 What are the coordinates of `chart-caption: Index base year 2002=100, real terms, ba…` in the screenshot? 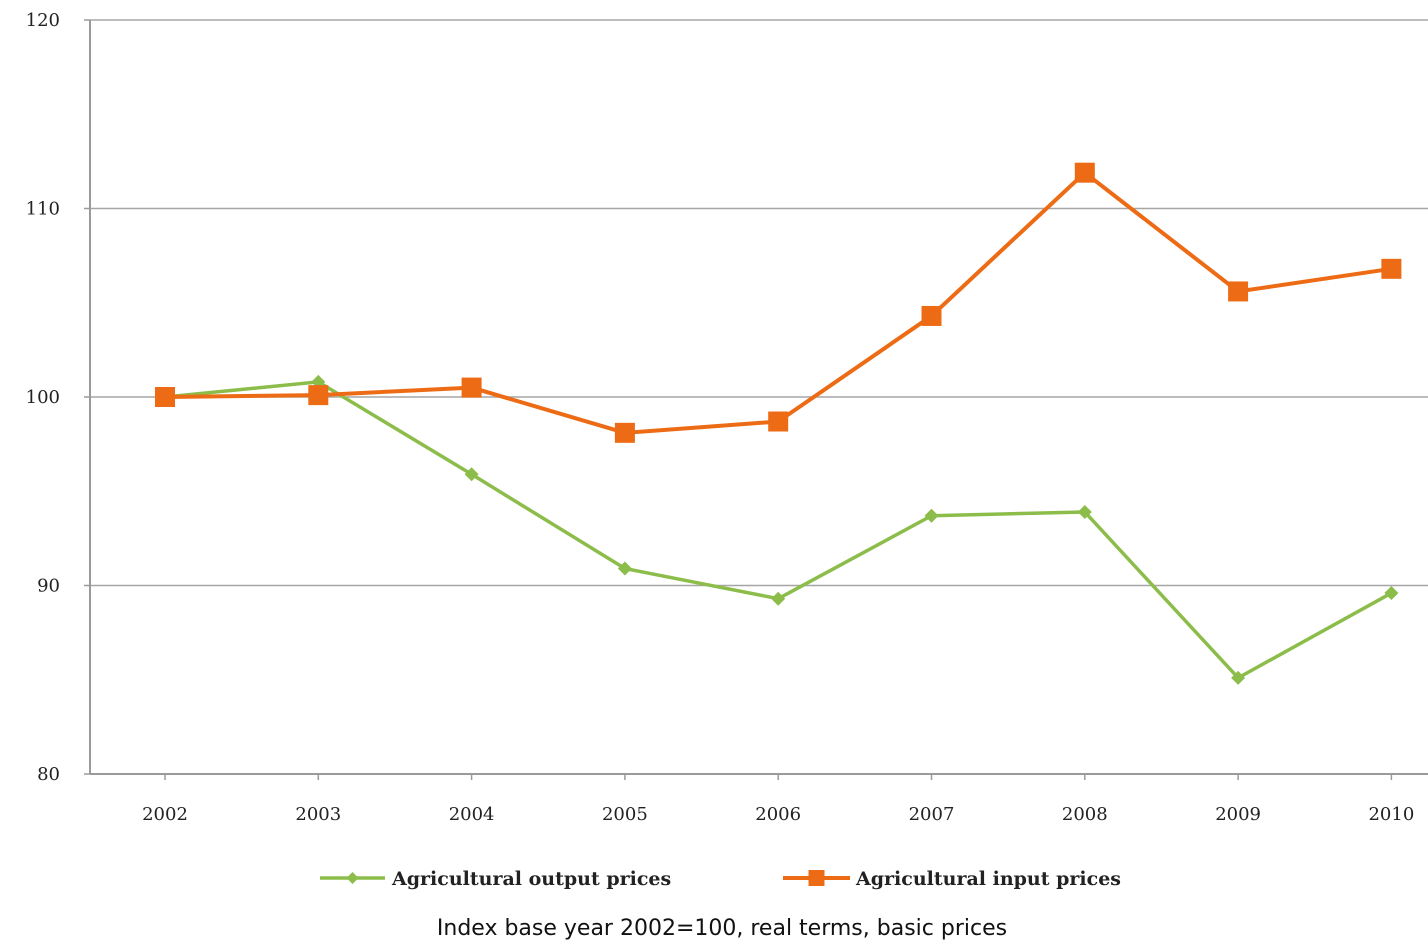 It's located at (722, 928).